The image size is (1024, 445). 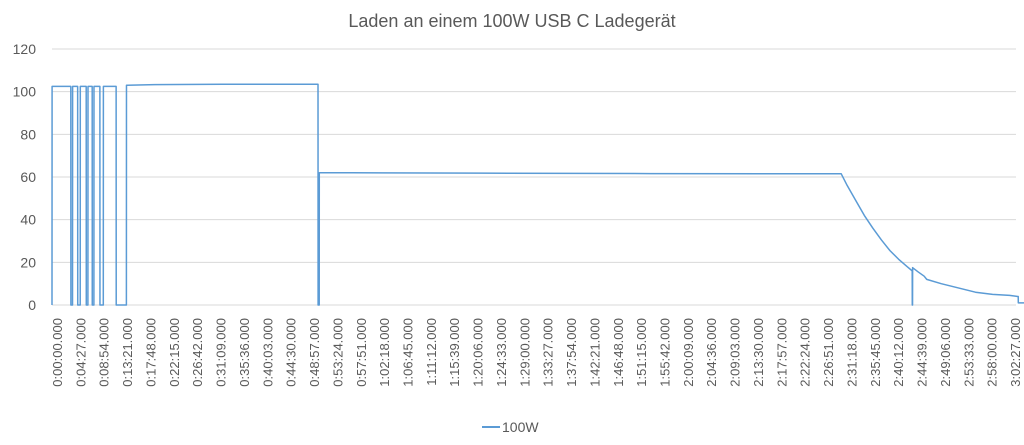 I want to click on x-tick-label: 2:22:24.000, so click(x=805, y=352).